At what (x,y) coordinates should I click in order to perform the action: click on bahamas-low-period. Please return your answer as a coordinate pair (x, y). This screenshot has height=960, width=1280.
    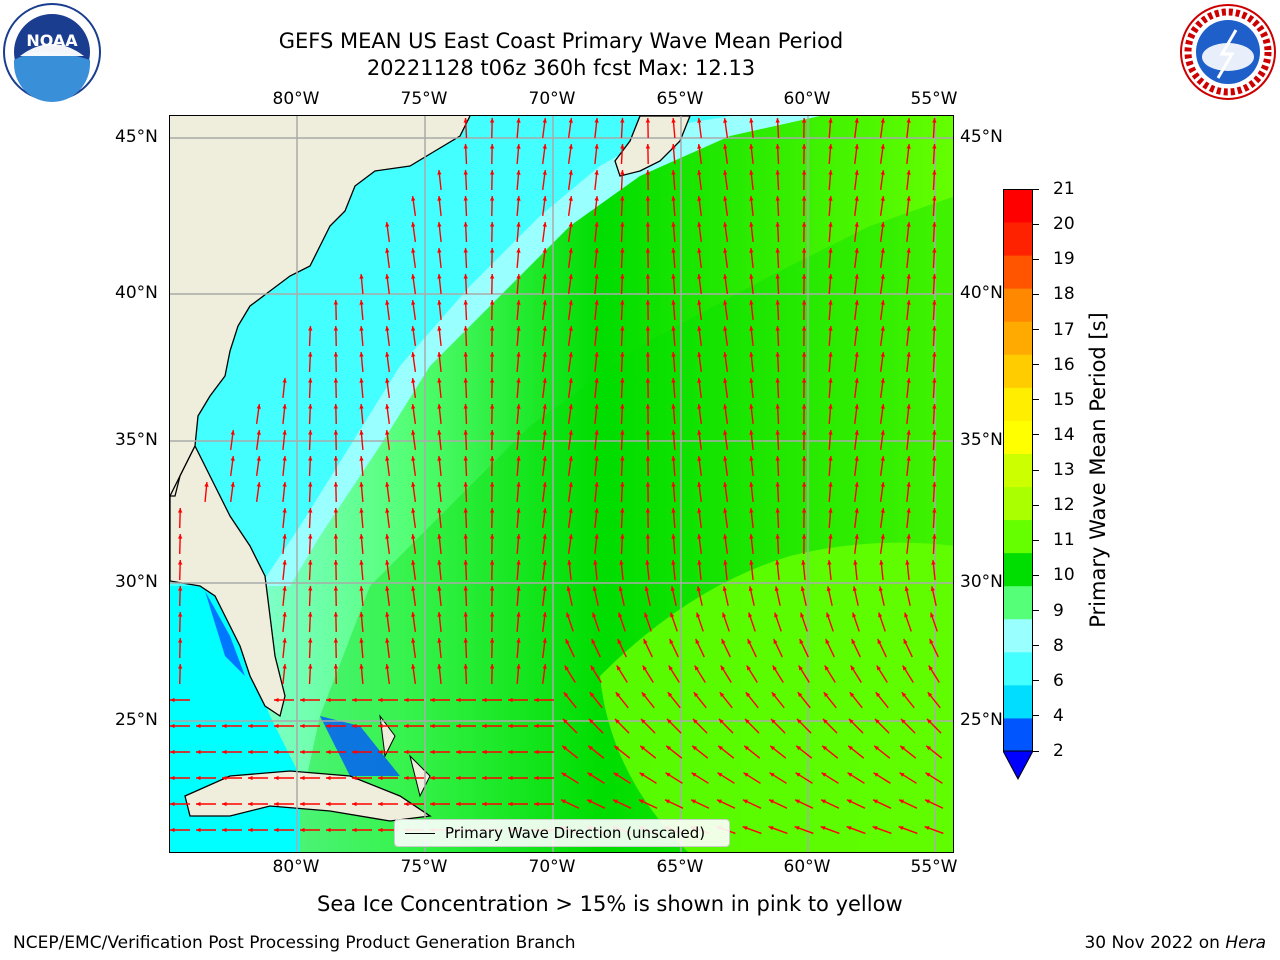
    Looking at the image, I should click on (360, 746).